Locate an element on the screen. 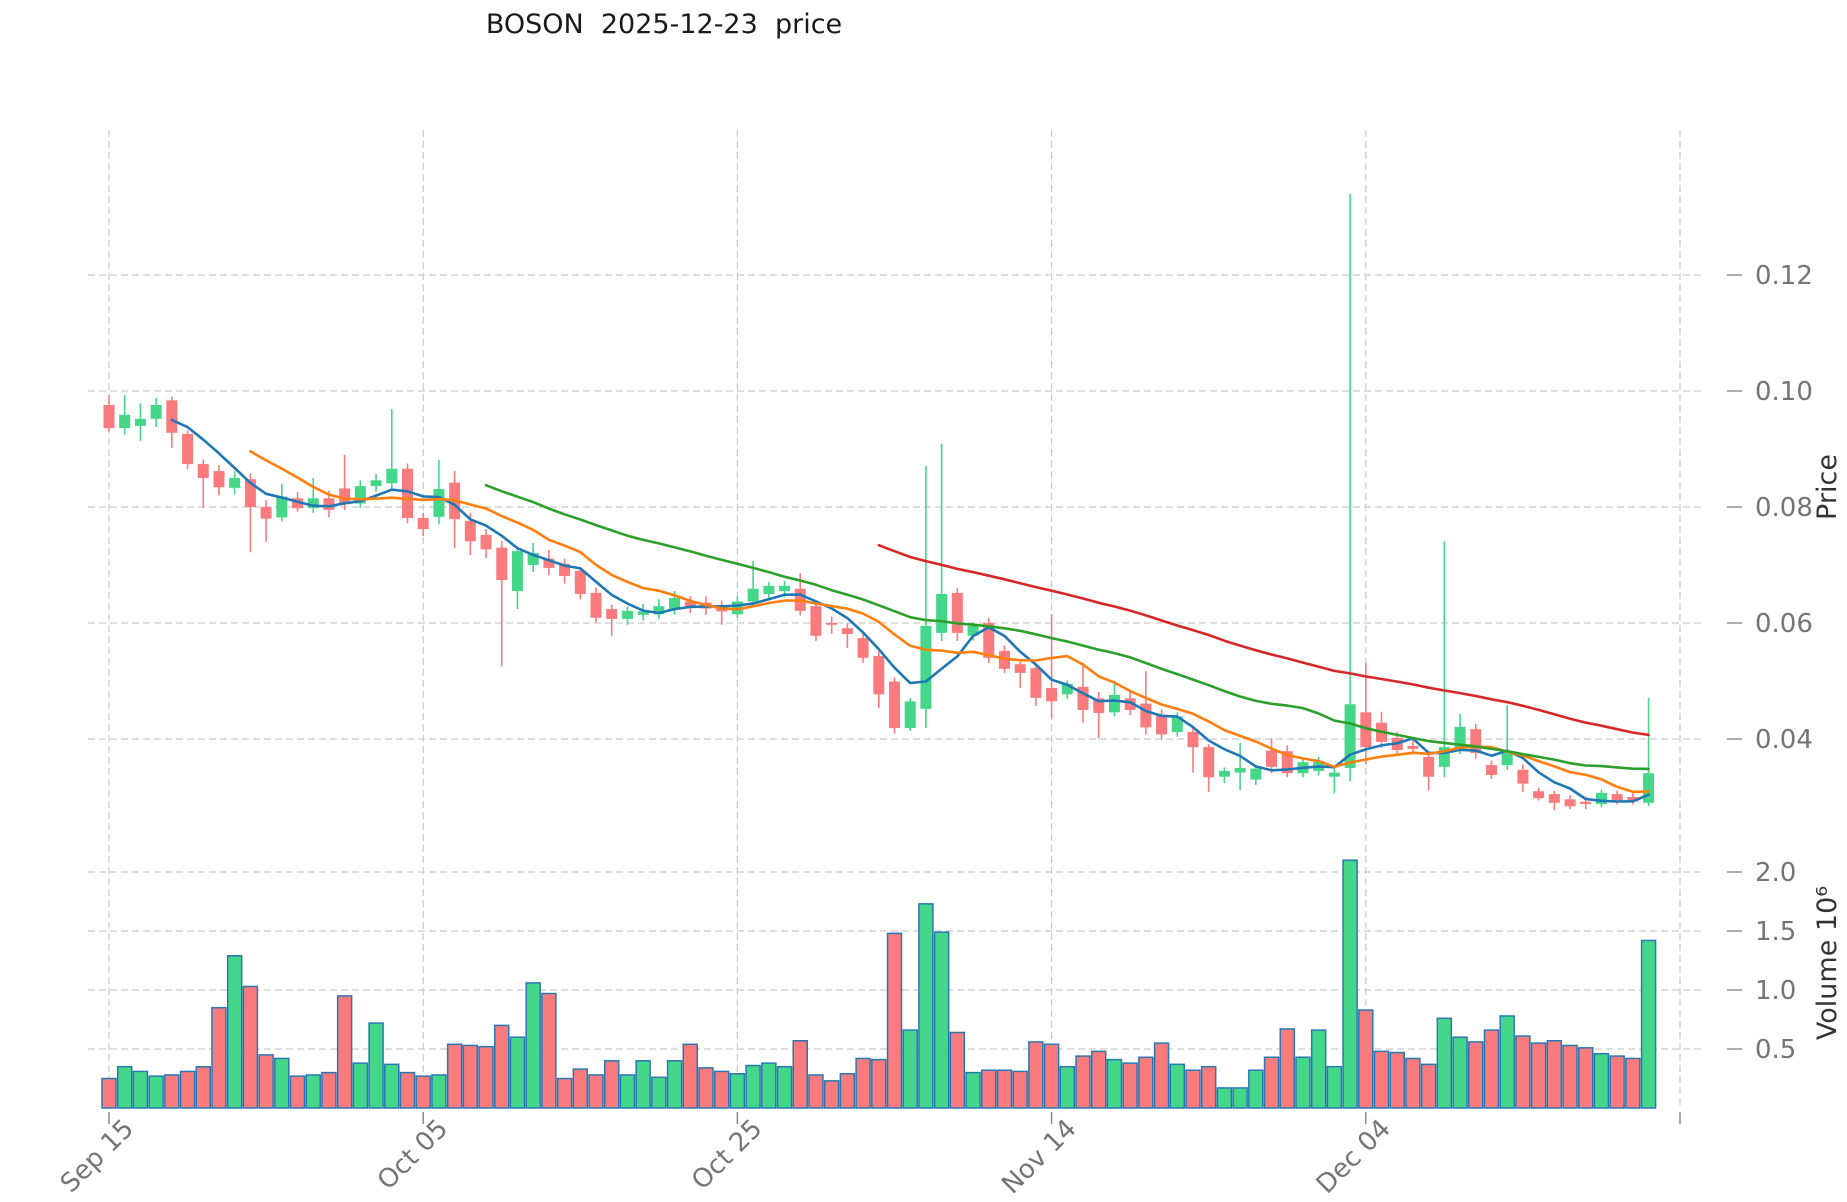  x-tick-label: Oct 25 is located at coordinates (727, 1155).